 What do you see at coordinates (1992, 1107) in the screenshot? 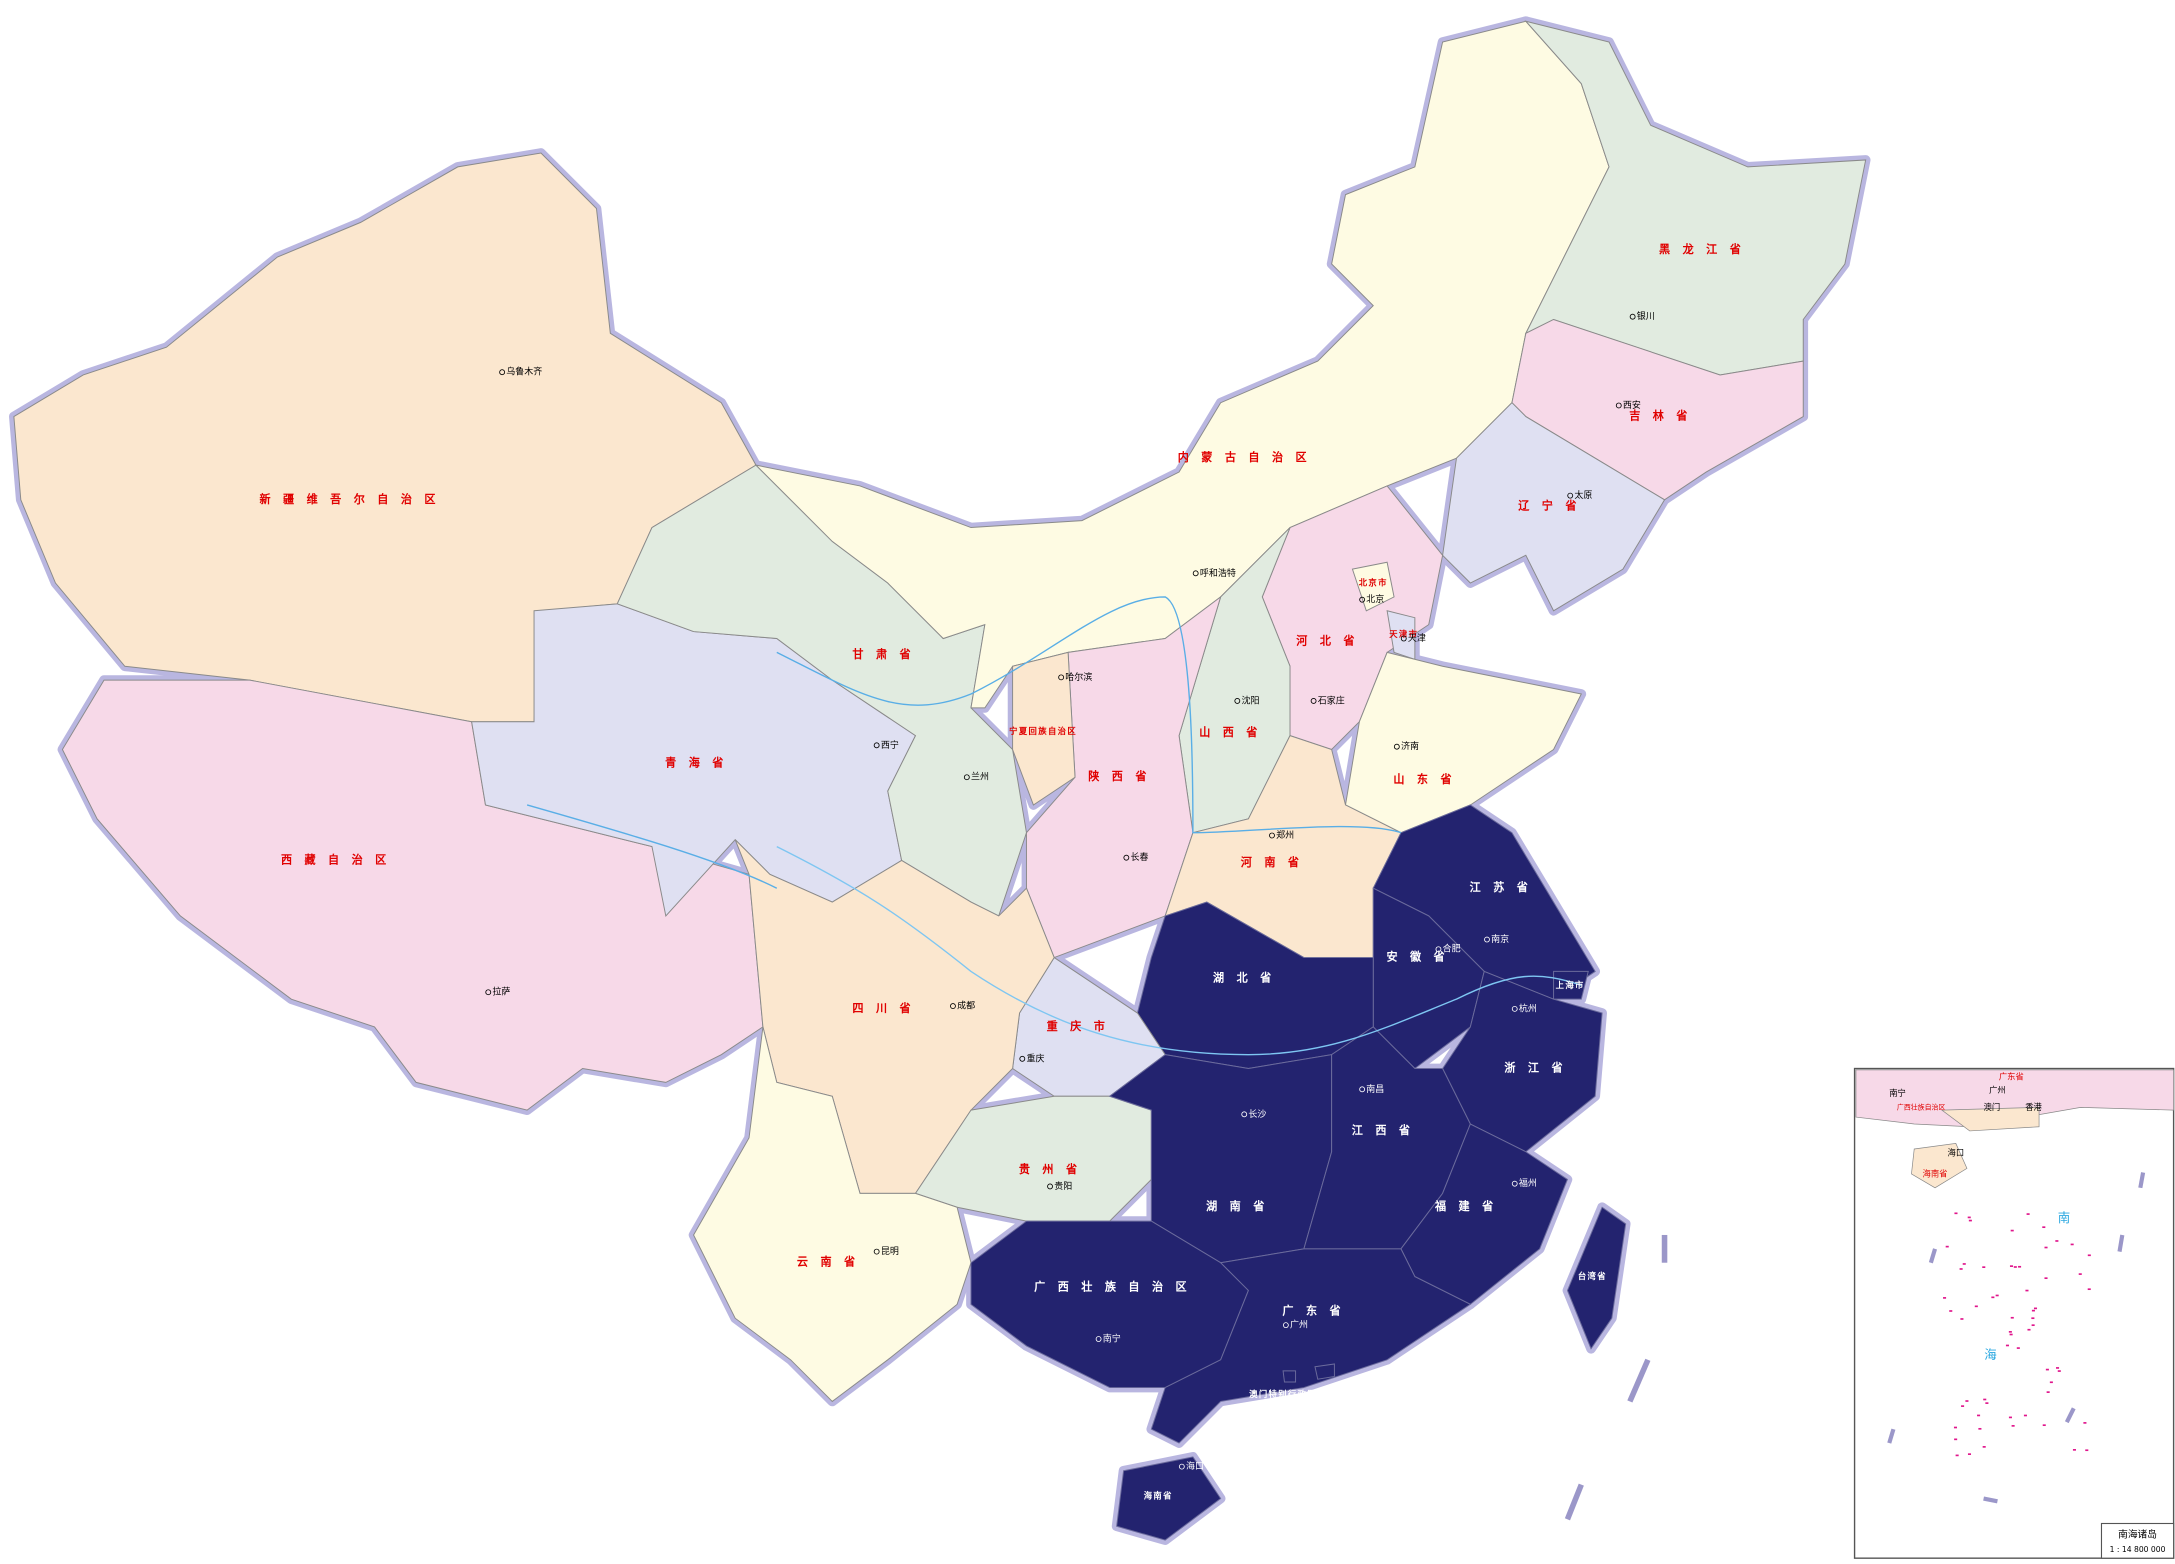
I see `inset-label: 澳门` at bounding box center [1992, 1107].